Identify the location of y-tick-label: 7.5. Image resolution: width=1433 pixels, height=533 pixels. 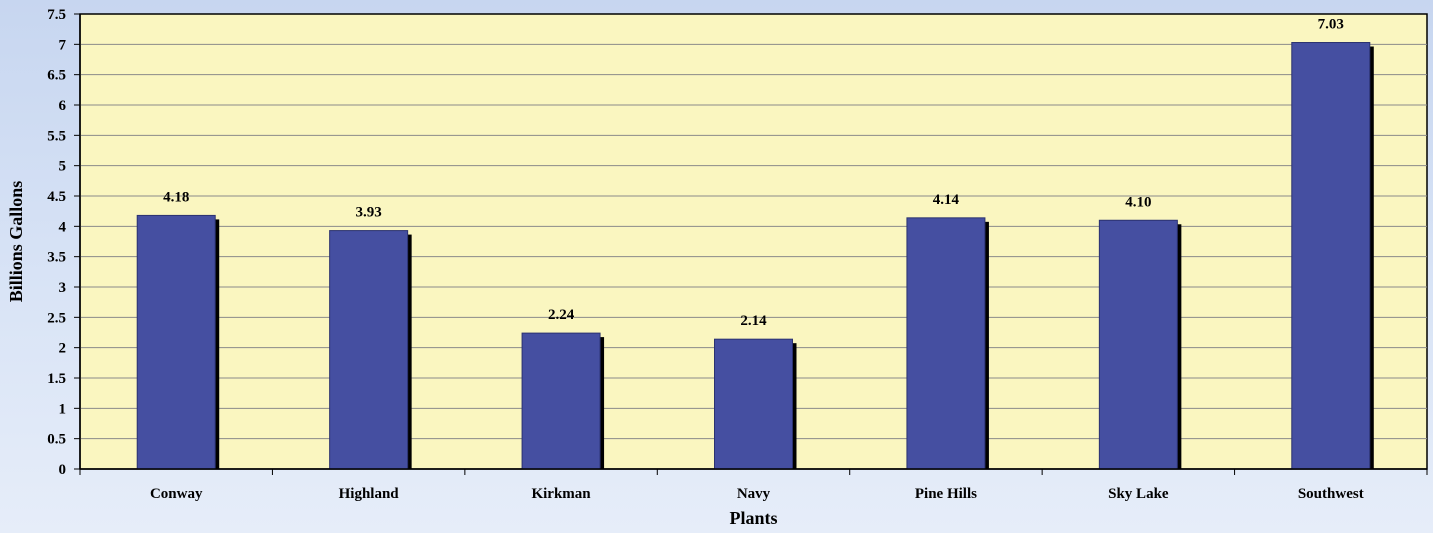
(56, 15).